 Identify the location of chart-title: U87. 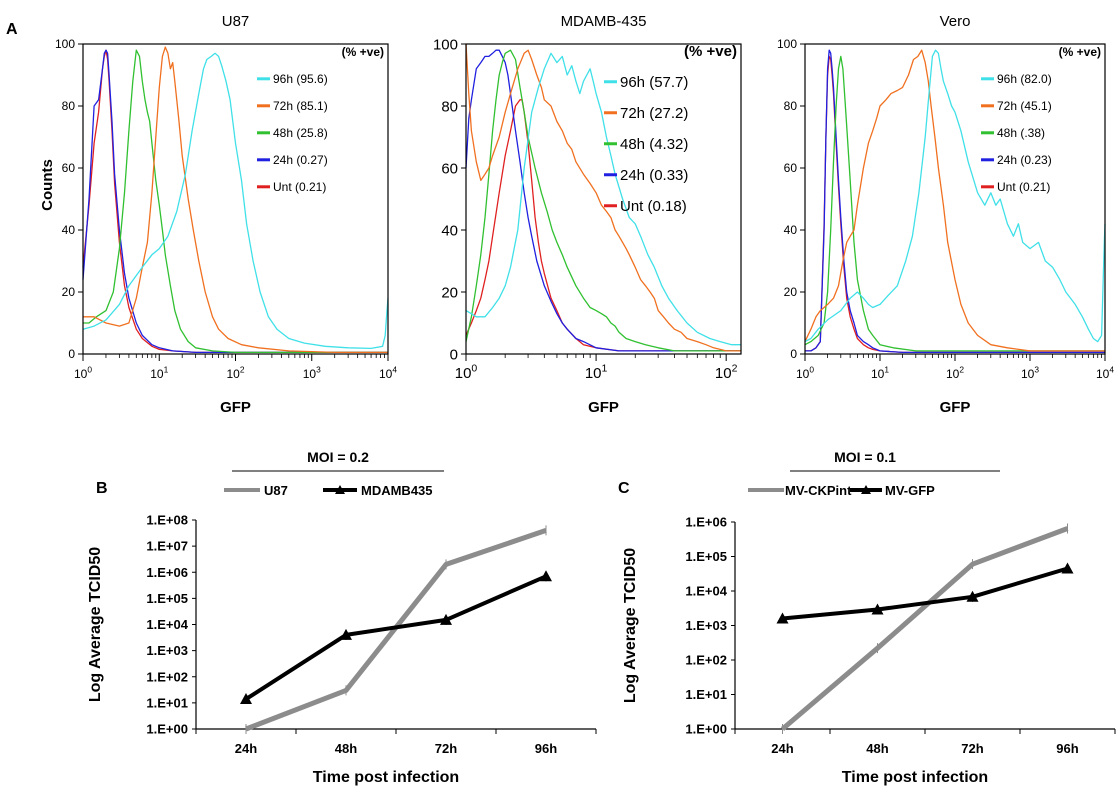
(236, 21).